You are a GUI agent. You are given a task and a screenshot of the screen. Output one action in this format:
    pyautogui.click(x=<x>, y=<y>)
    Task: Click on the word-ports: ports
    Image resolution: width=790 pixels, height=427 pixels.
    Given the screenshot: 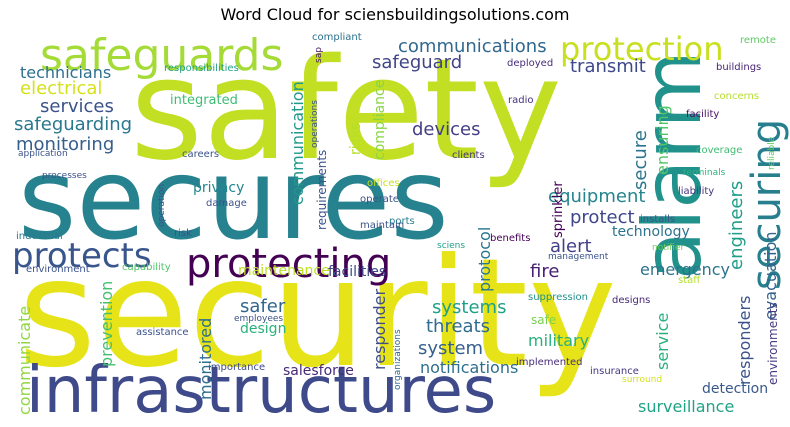 What is the action you would take?
    pyautogui.click(x=402, y=221)
    